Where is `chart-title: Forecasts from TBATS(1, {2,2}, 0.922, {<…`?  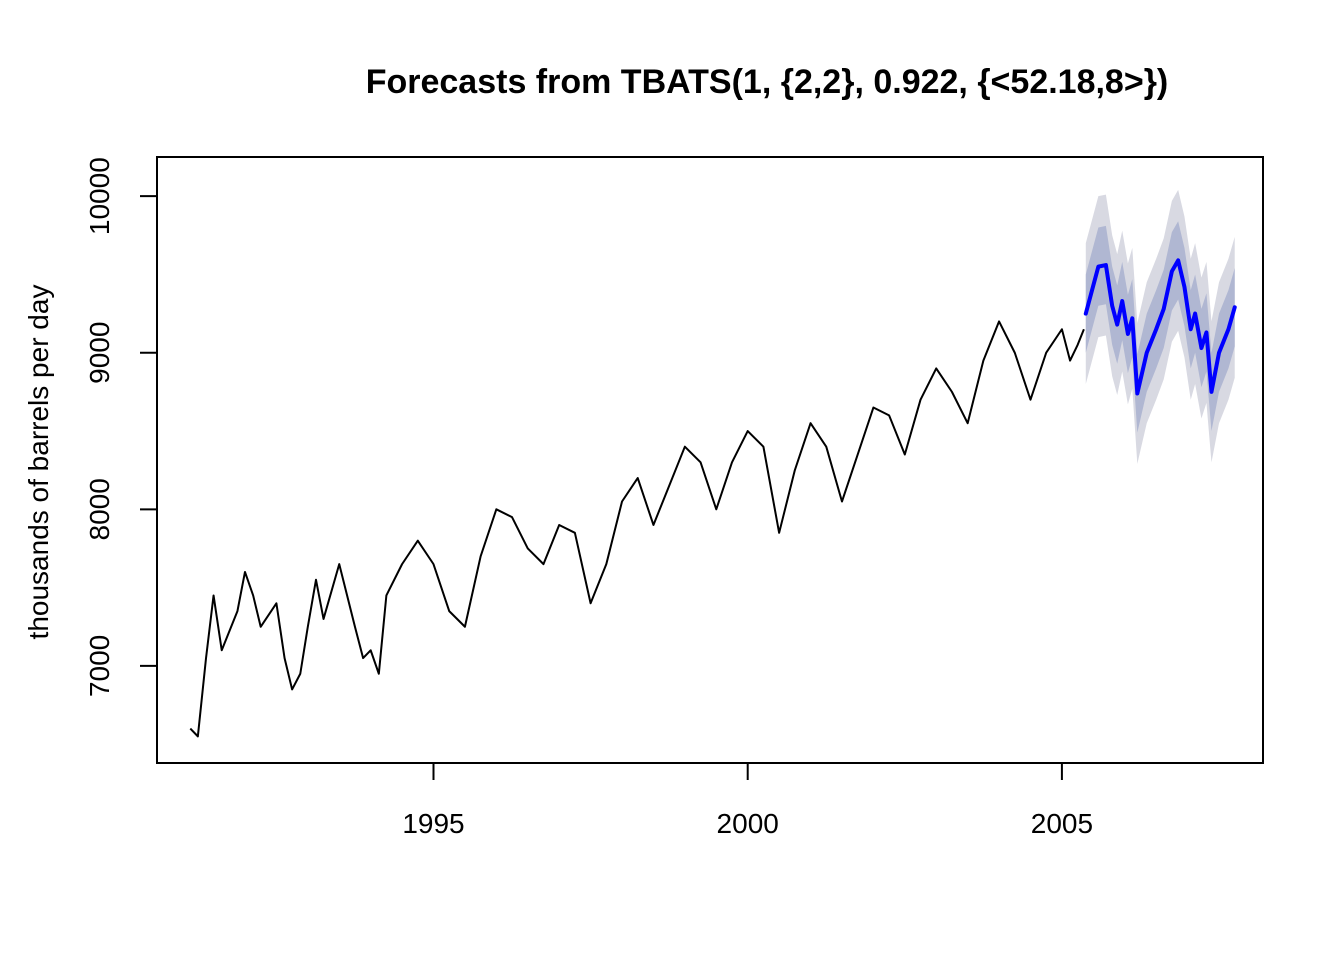 chart-title: Forecasts from TBATS(1, {2,2}, 0.922, {<… is located at coordinates (767, 82).